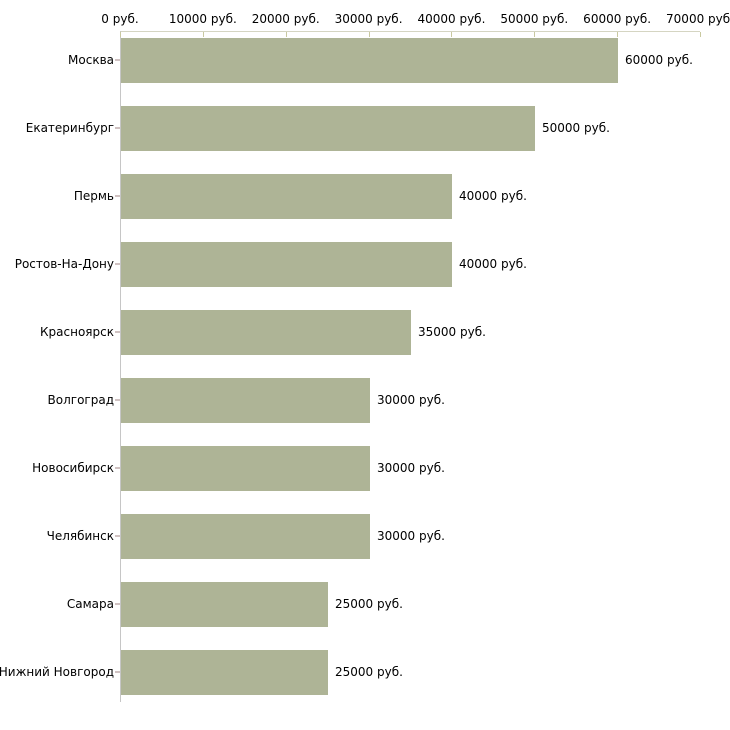 The width and height of the screenshot is (730, 730). I want to click on x-axis-tick-label: 50000 руб., so click(534, 19).